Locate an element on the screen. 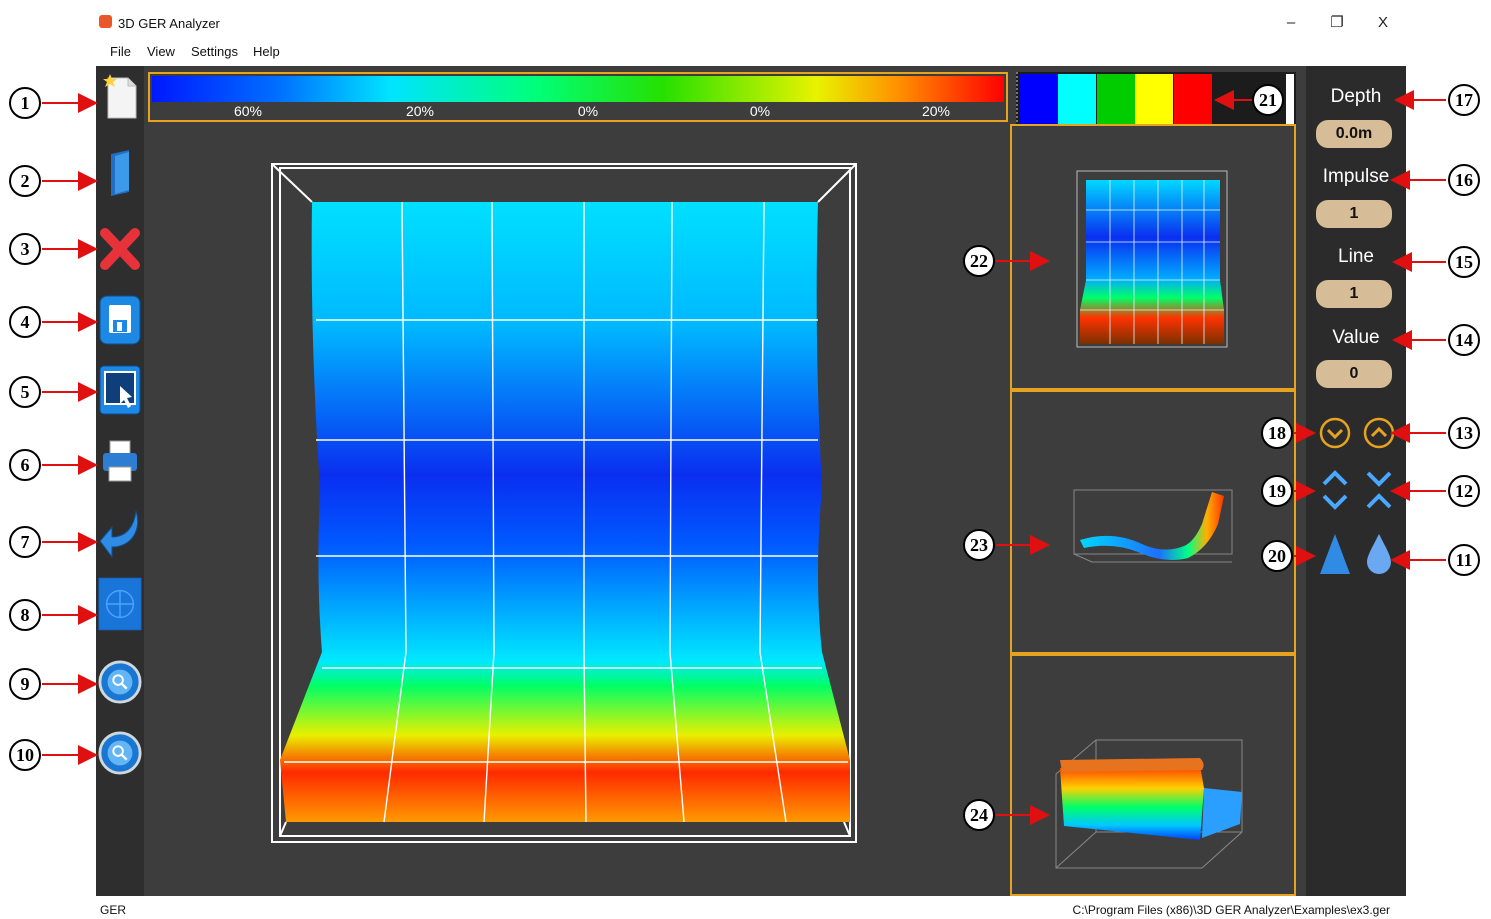 This screenshot has height=919, width=1491. print-icon is located at coordinates (120, 461).